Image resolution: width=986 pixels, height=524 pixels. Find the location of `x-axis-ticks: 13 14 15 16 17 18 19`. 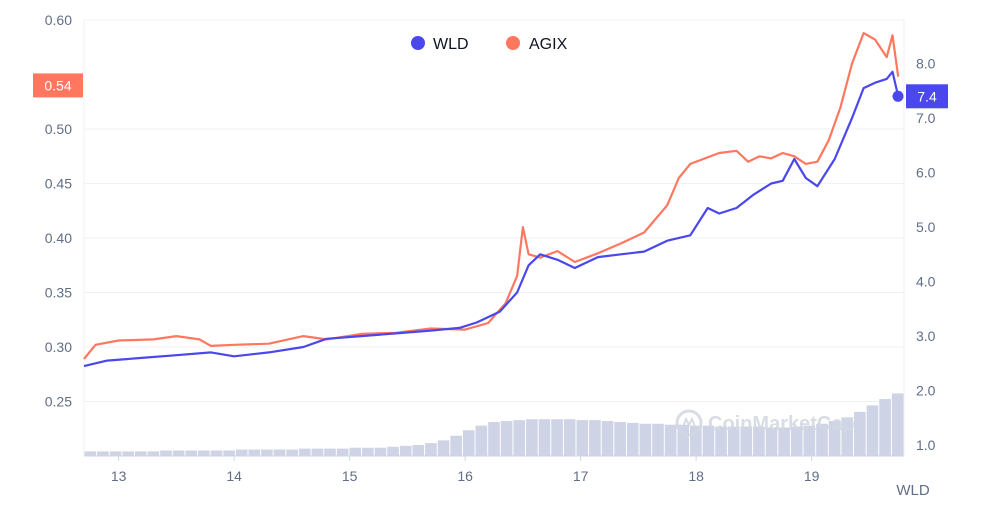

x-axis-ticks: 13 14 15 16 17 18 19 is located at coordinates (465, 470).